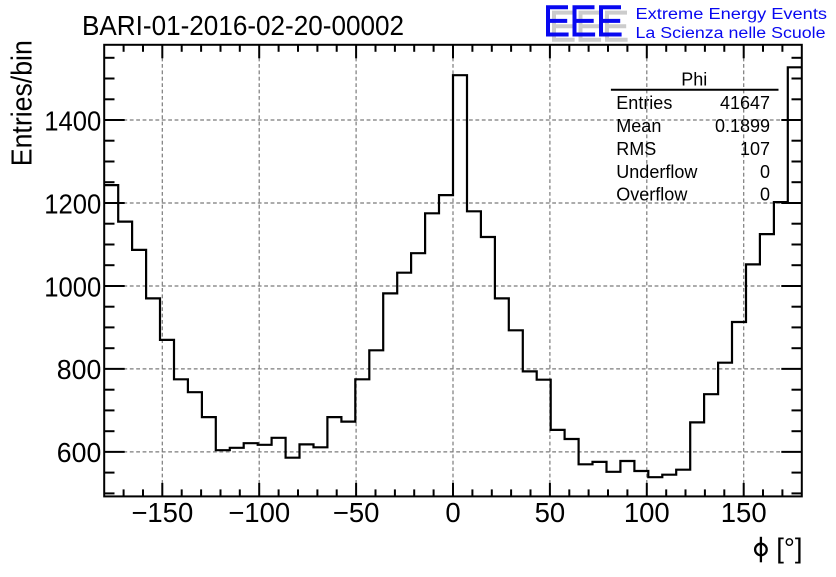  I want to click on svg-text: 1200, so click(72, 203).